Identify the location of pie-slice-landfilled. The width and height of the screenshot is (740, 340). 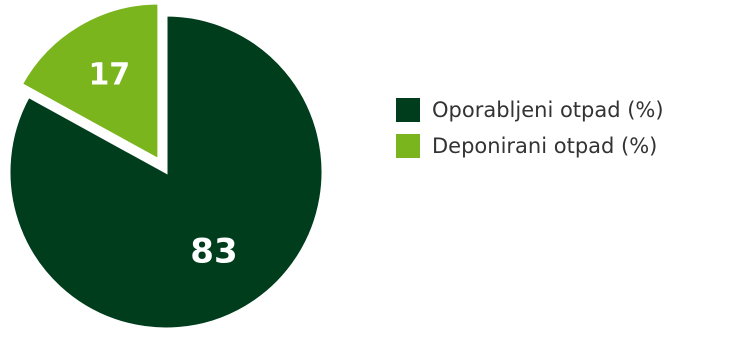
(90, 82).